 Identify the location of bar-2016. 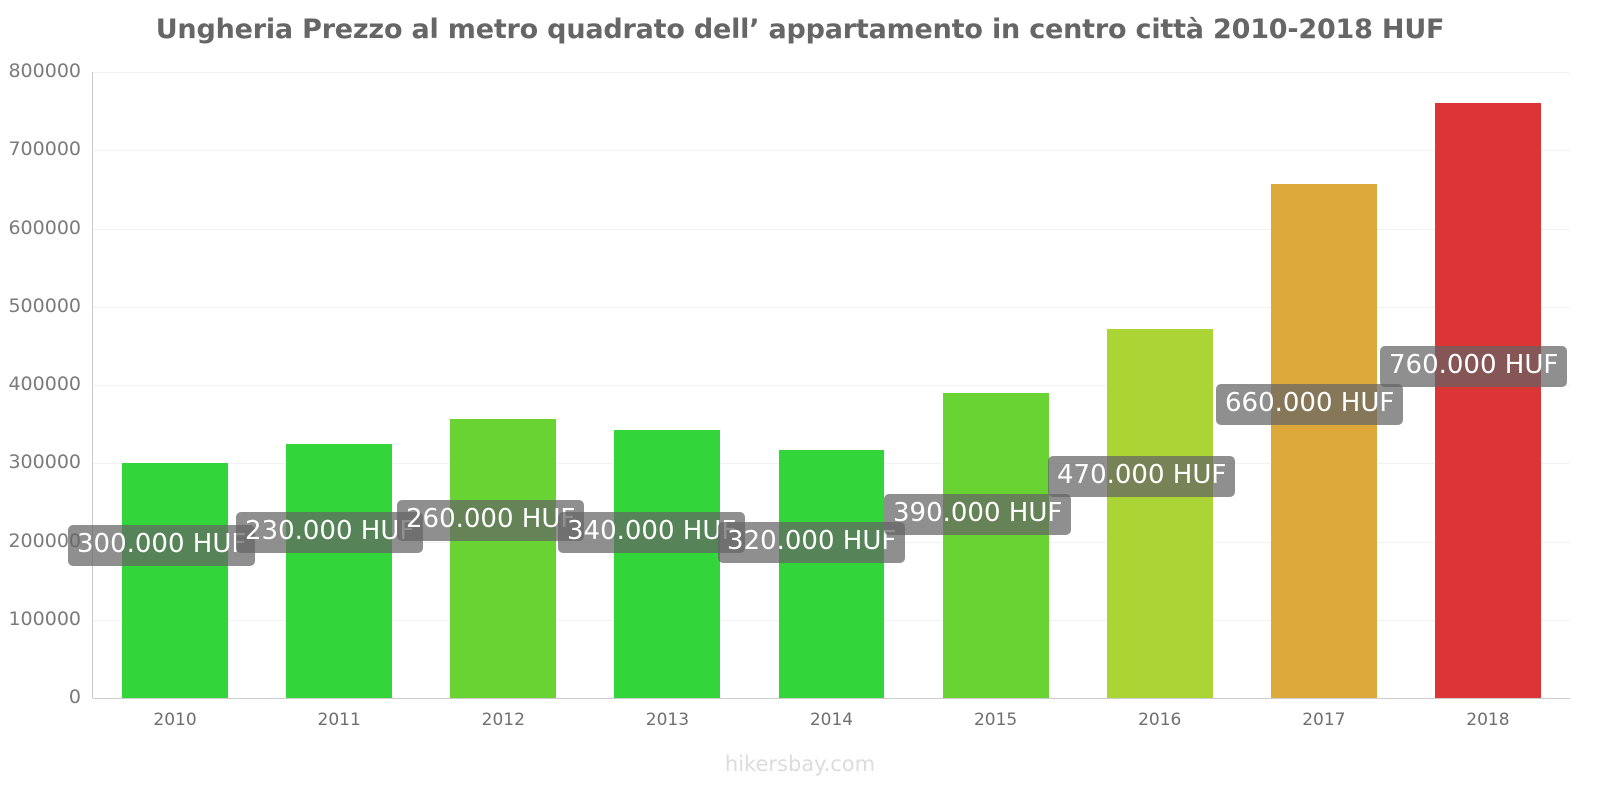
(1159, 513).